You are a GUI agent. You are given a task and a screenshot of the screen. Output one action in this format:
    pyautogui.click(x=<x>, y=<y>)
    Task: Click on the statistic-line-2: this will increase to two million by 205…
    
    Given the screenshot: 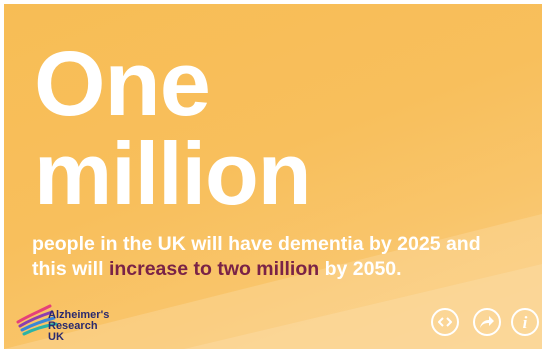 What is the action you would take?
    pyautogui.click(x=282, y=269)
    